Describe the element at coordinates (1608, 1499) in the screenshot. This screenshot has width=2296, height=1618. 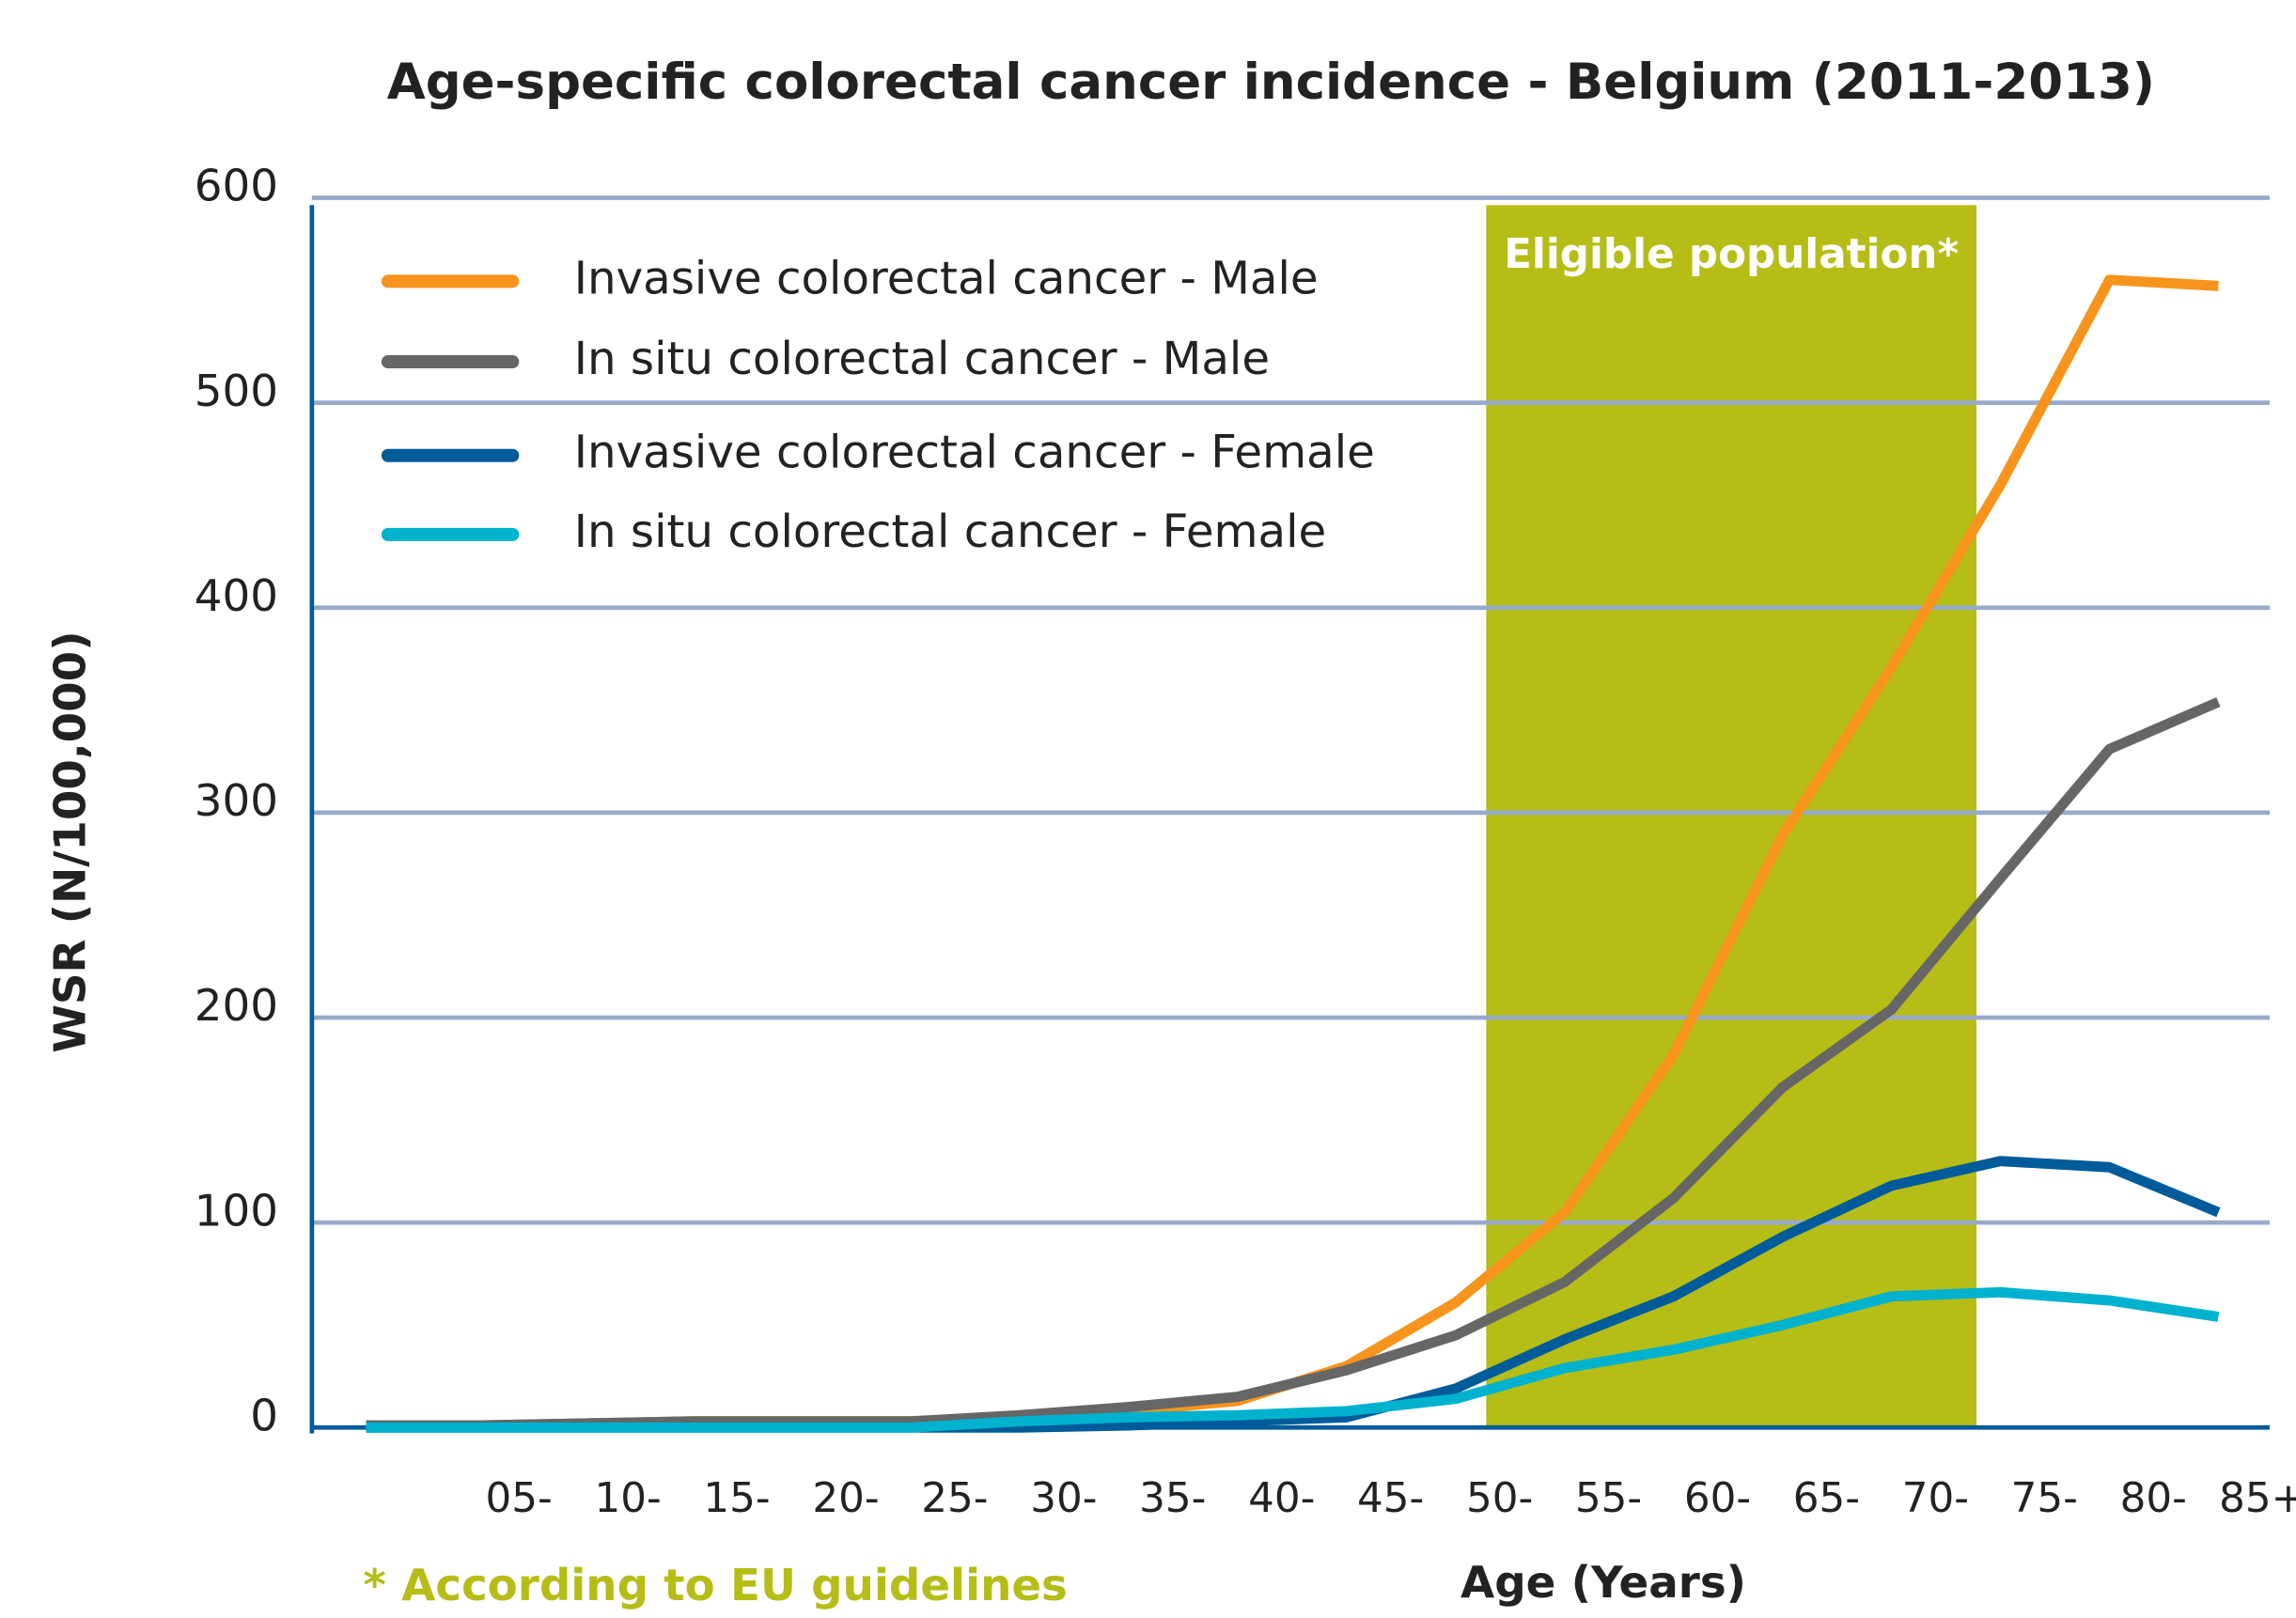
I see `x-tick-label: 55-` at that location.